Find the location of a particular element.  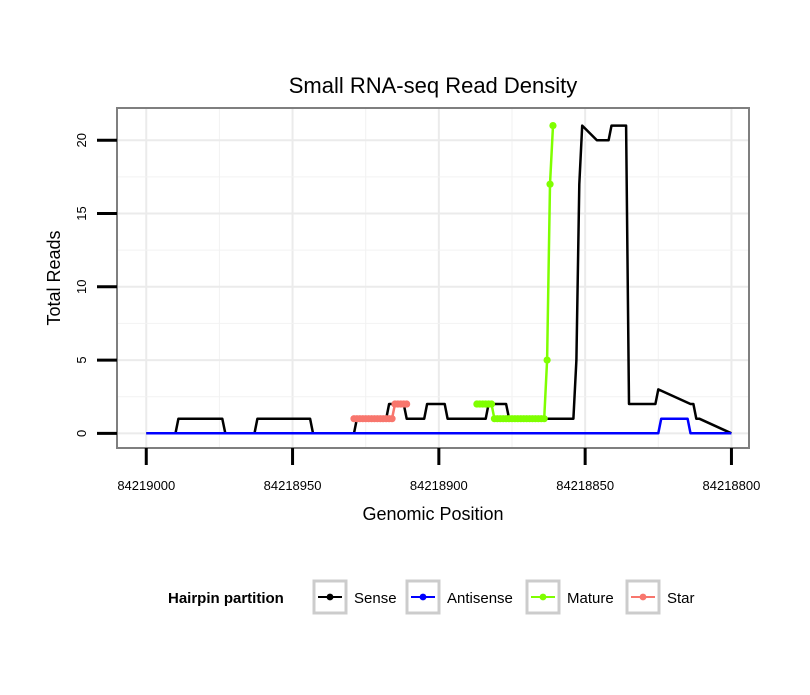

legend-dot-mature is located at coordinates (543, 597).